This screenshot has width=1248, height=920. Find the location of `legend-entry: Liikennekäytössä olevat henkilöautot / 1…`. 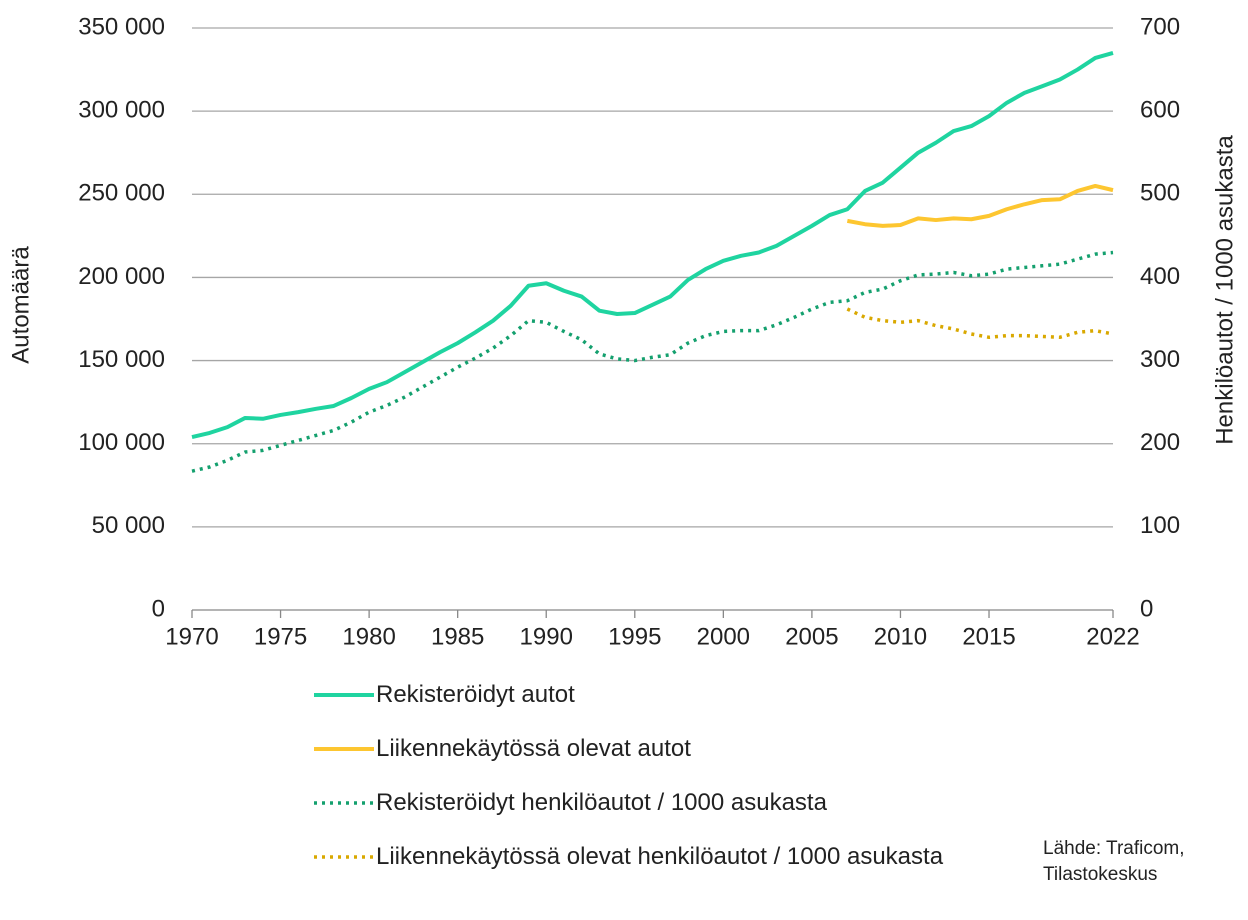

legend-entry: Liikennekäytössä olevat henkilöautot / 1… is located at coordinates (662, 857).